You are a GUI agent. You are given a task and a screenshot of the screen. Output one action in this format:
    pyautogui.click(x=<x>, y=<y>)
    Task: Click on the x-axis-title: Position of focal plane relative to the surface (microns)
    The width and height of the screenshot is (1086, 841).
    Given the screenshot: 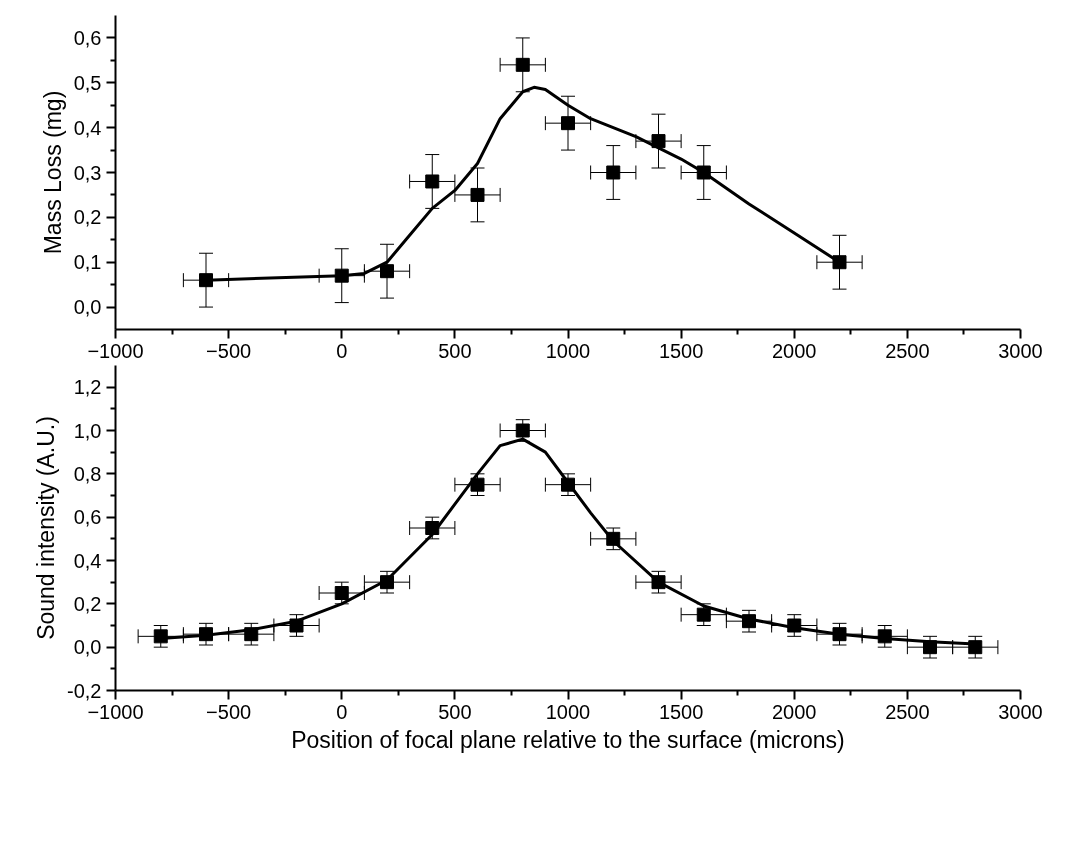 What is the action you would take?
    pyautogui.click(x=568, y=739)
    